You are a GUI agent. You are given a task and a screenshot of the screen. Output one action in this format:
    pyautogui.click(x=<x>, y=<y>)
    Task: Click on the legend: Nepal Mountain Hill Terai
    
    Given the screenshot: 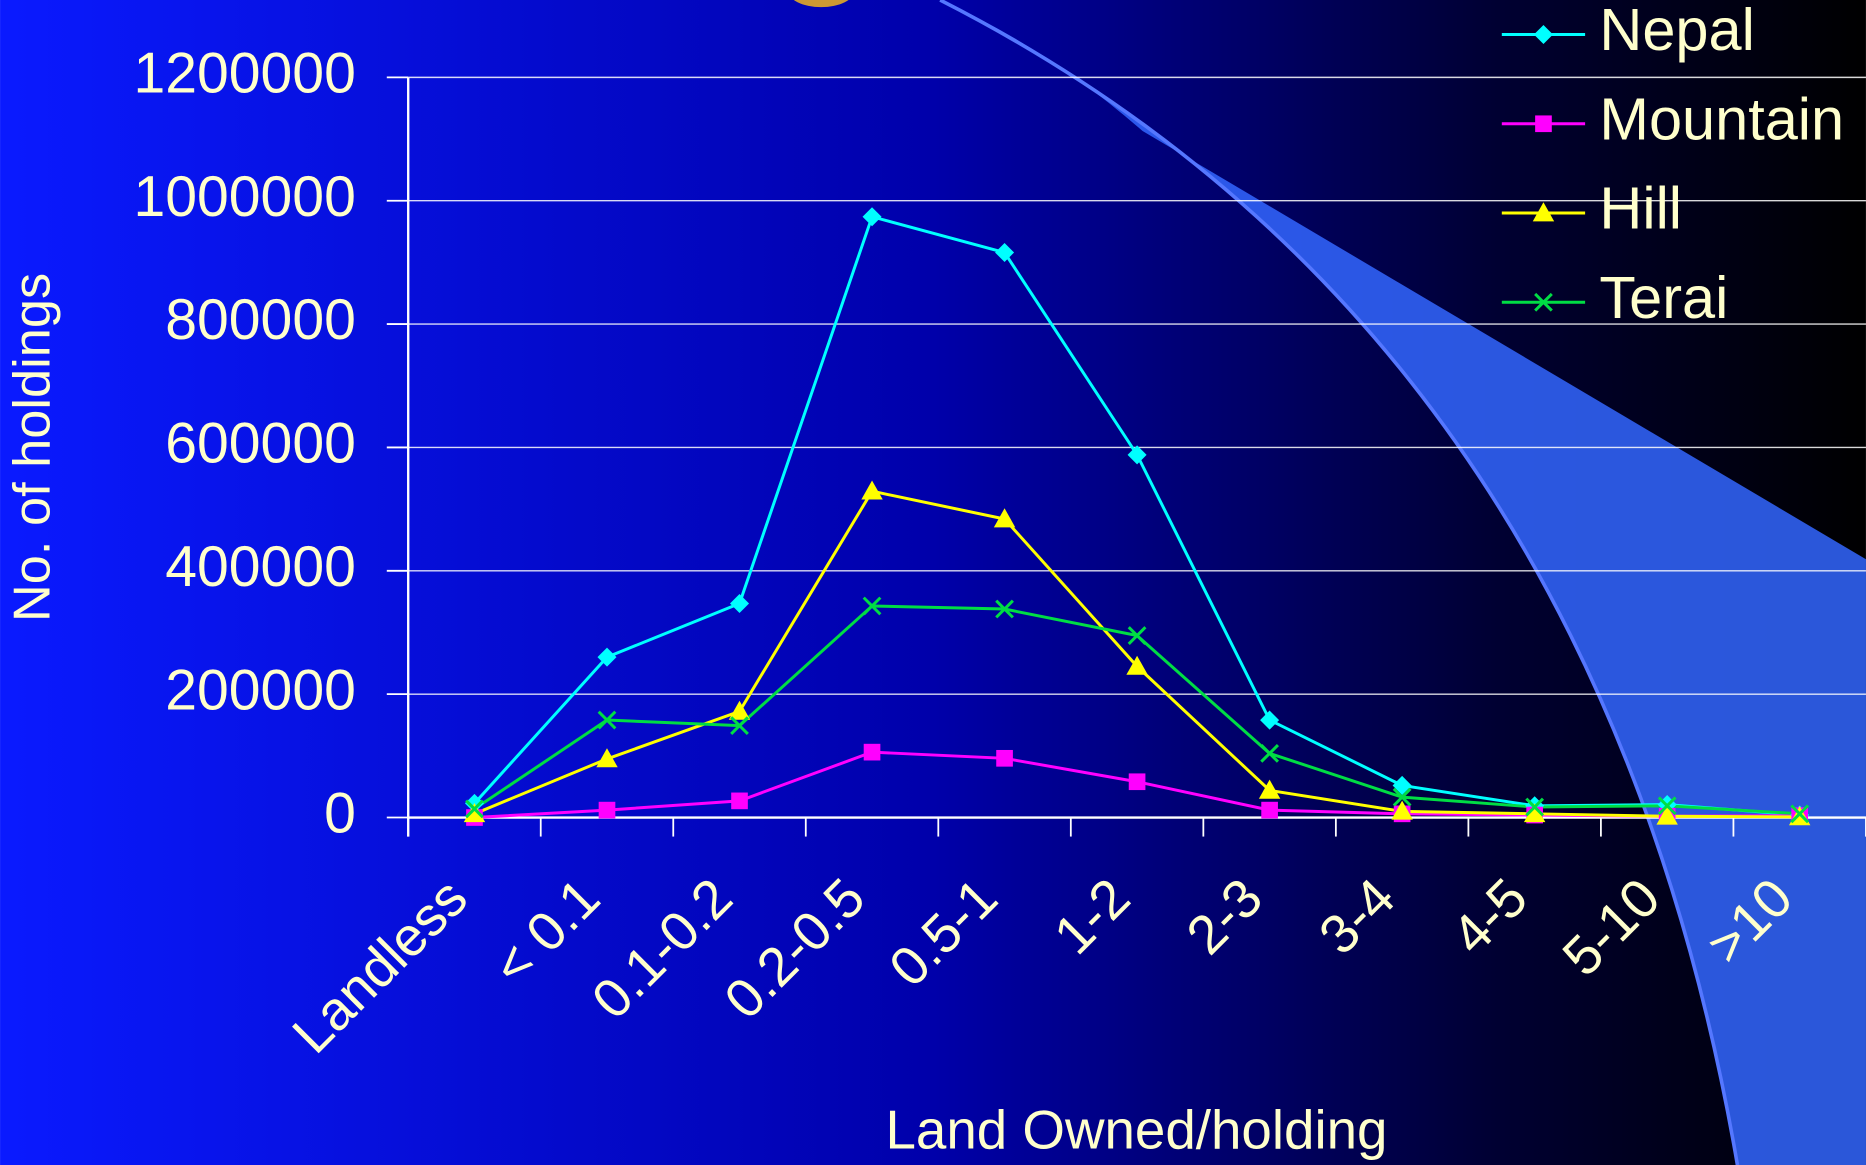 What is the action you would take?
    pyautogui.click(x=1672, y=165)
    